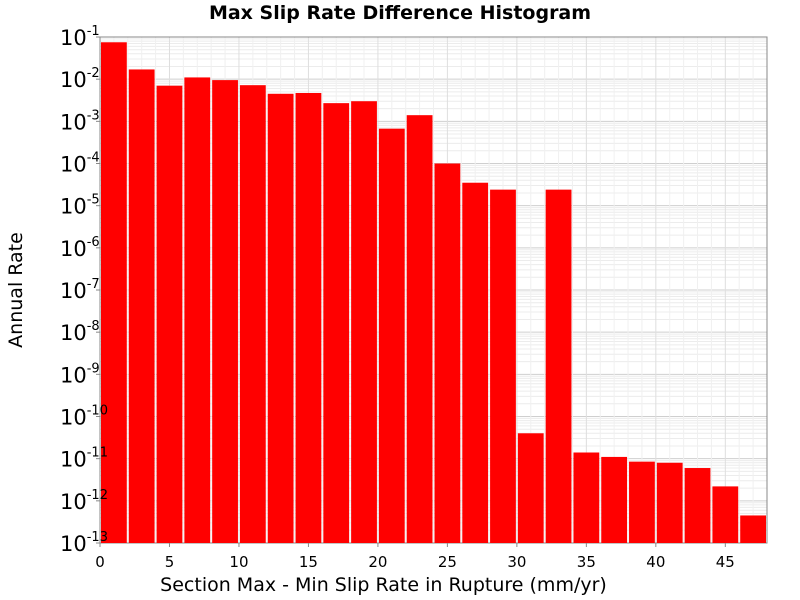  Describe the element at coordinates (80, 164) in the screenshot. I see `y-tick-label: 10⁻⁴` at that location.